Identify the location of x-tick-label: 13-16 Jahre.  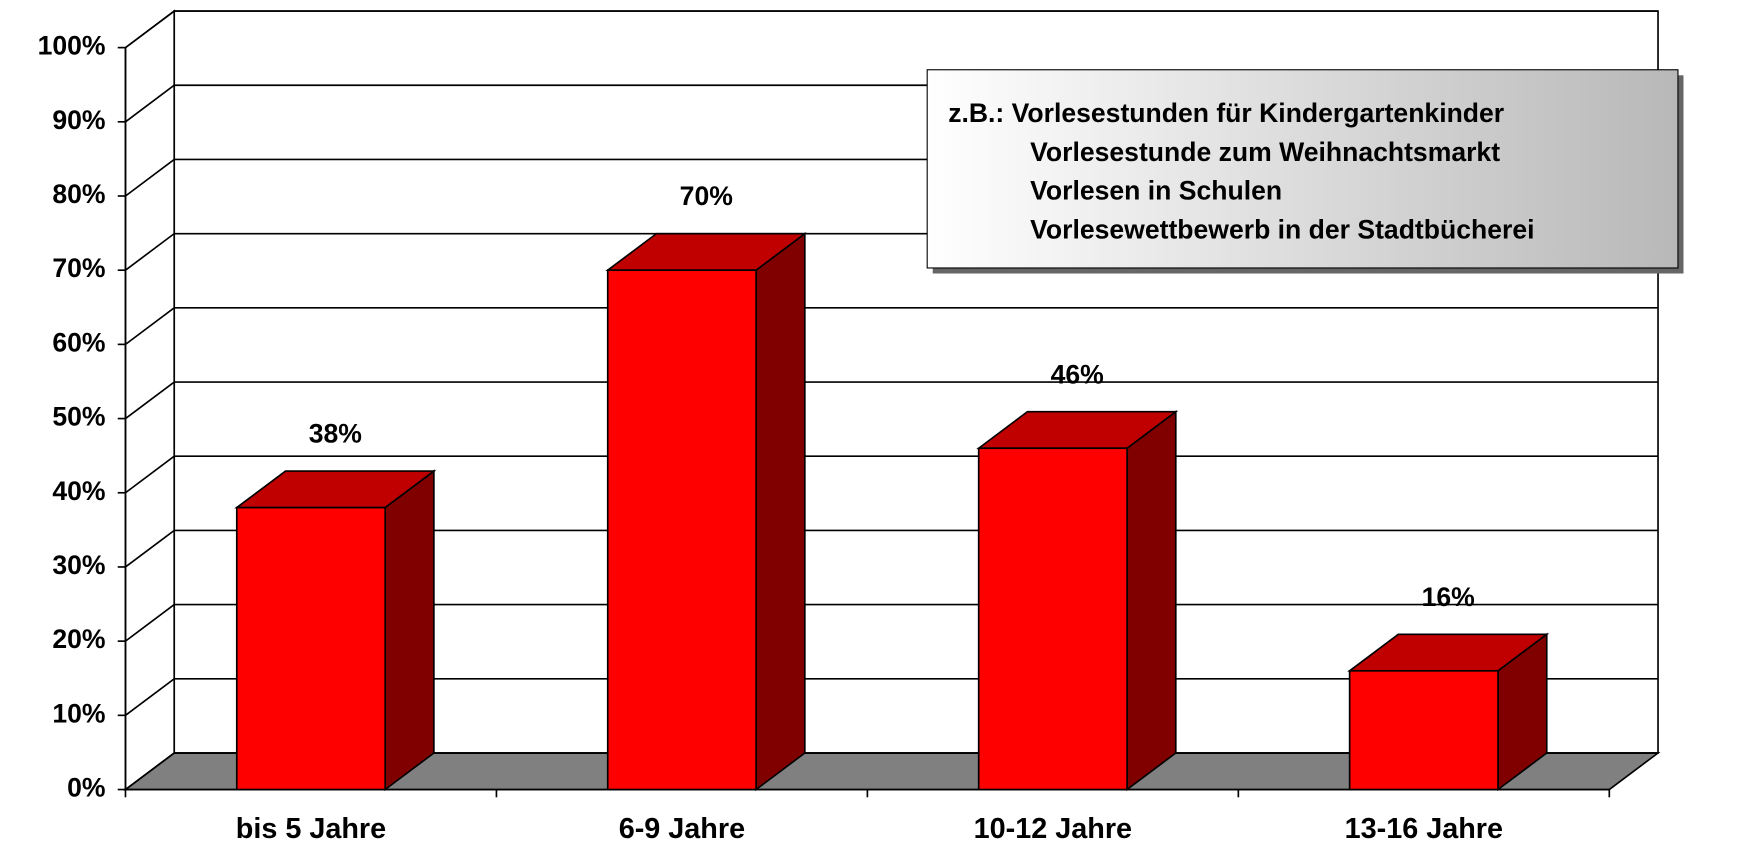
(1424, 829).